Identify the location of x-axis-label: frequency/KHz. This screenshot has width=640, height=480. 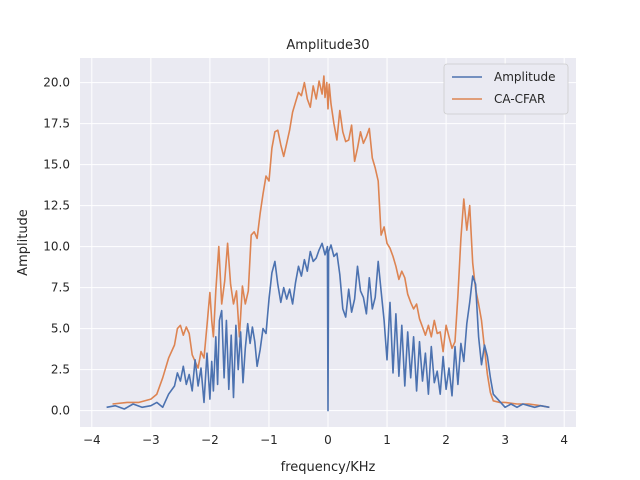
(328, 467).